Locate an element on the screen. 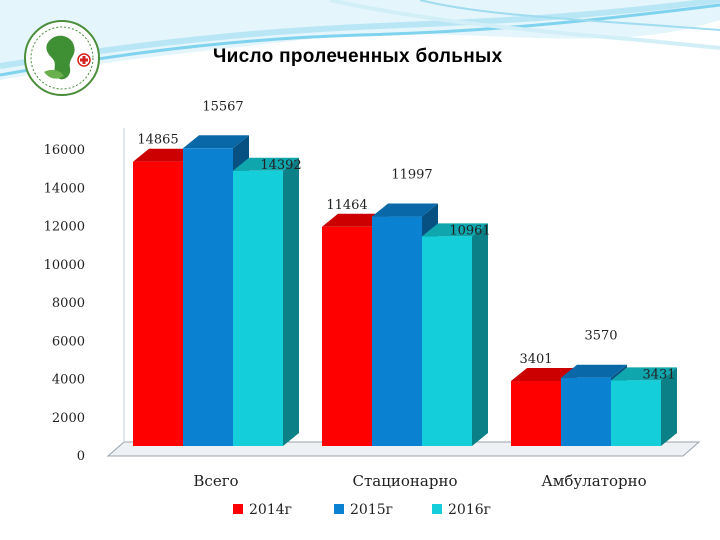 This screenshot has width=720, height=540. legend: 2014г 2015г 2016г is located at coordinates (362, 510).